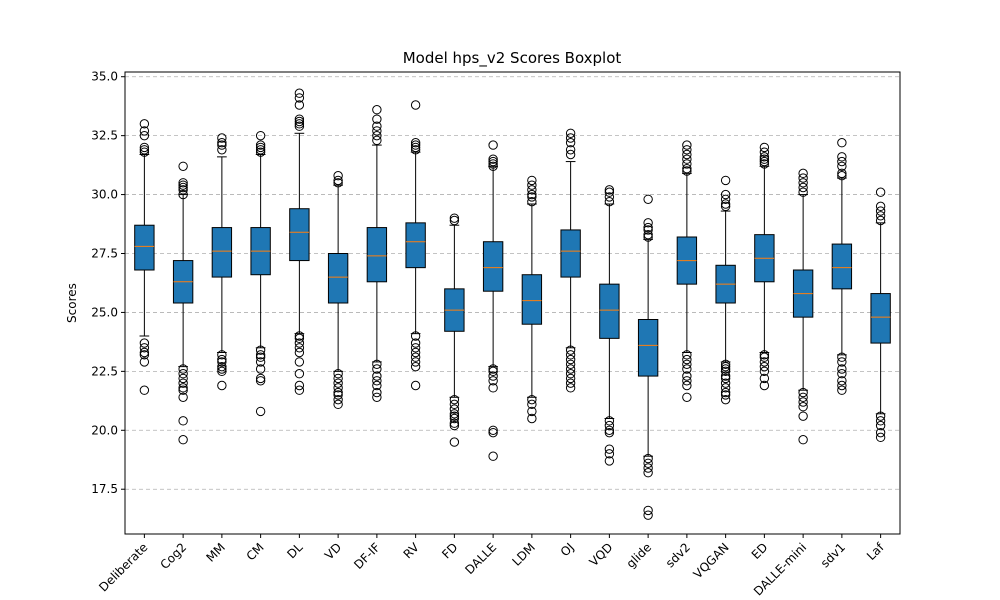 Image resolution: width=1000 pixels, height=600 pixels. I want to click on chart-title: Model hps_v2 Scores Boxplot, so click(512, 58).